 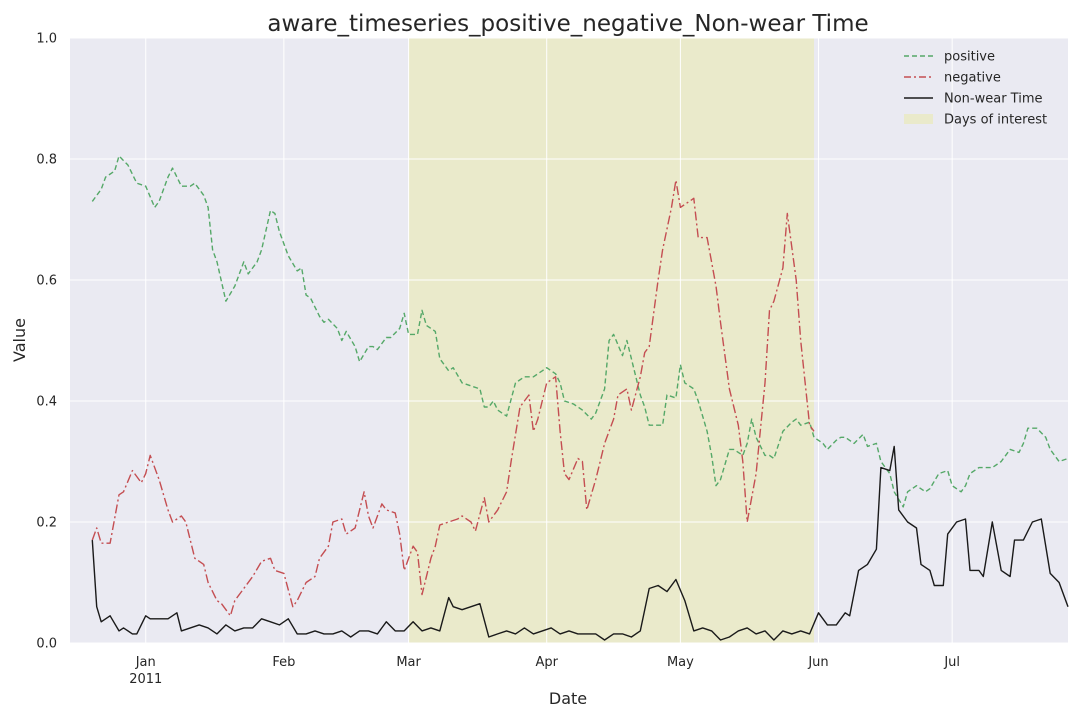 What do you see at coordinates (46, 281) in the screenshot?
I see `y-tick-label: 0.6` at bounding box center [46, 281].